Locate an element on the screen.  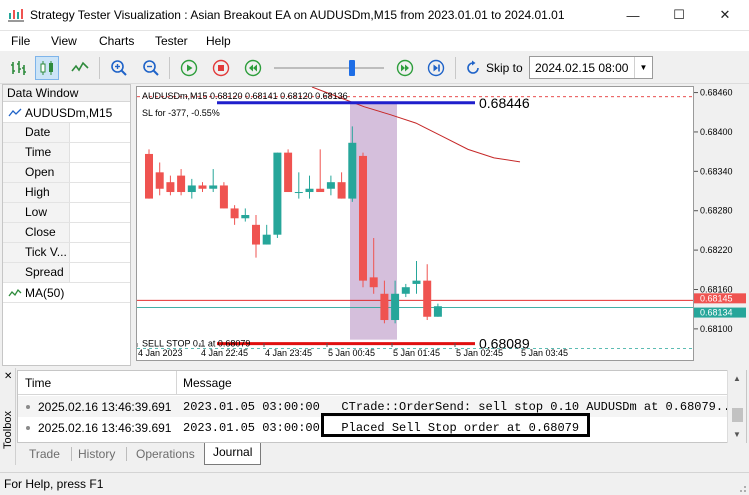
speed-slider-thumb is located at coordinates (352, 68).